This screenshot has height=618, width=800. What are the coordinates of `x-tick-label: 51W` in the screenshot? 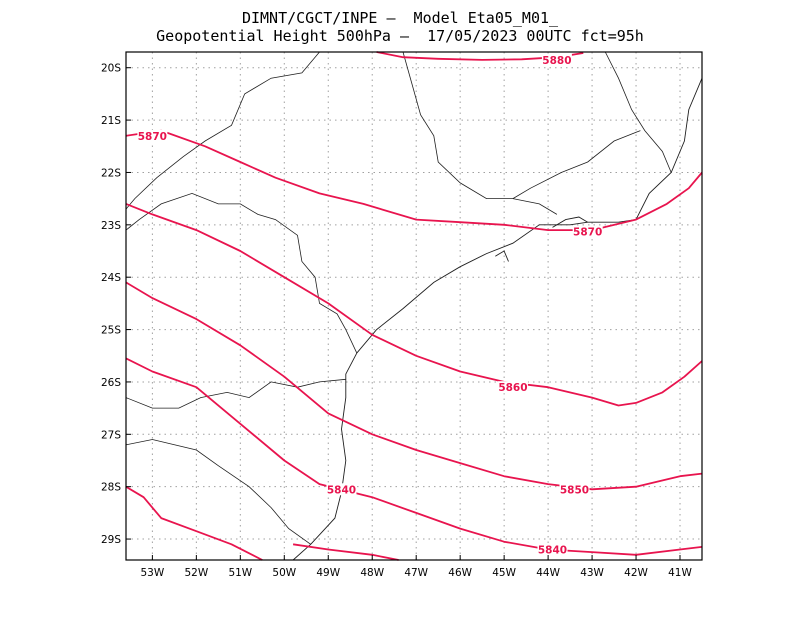 It's located at (240, 573).